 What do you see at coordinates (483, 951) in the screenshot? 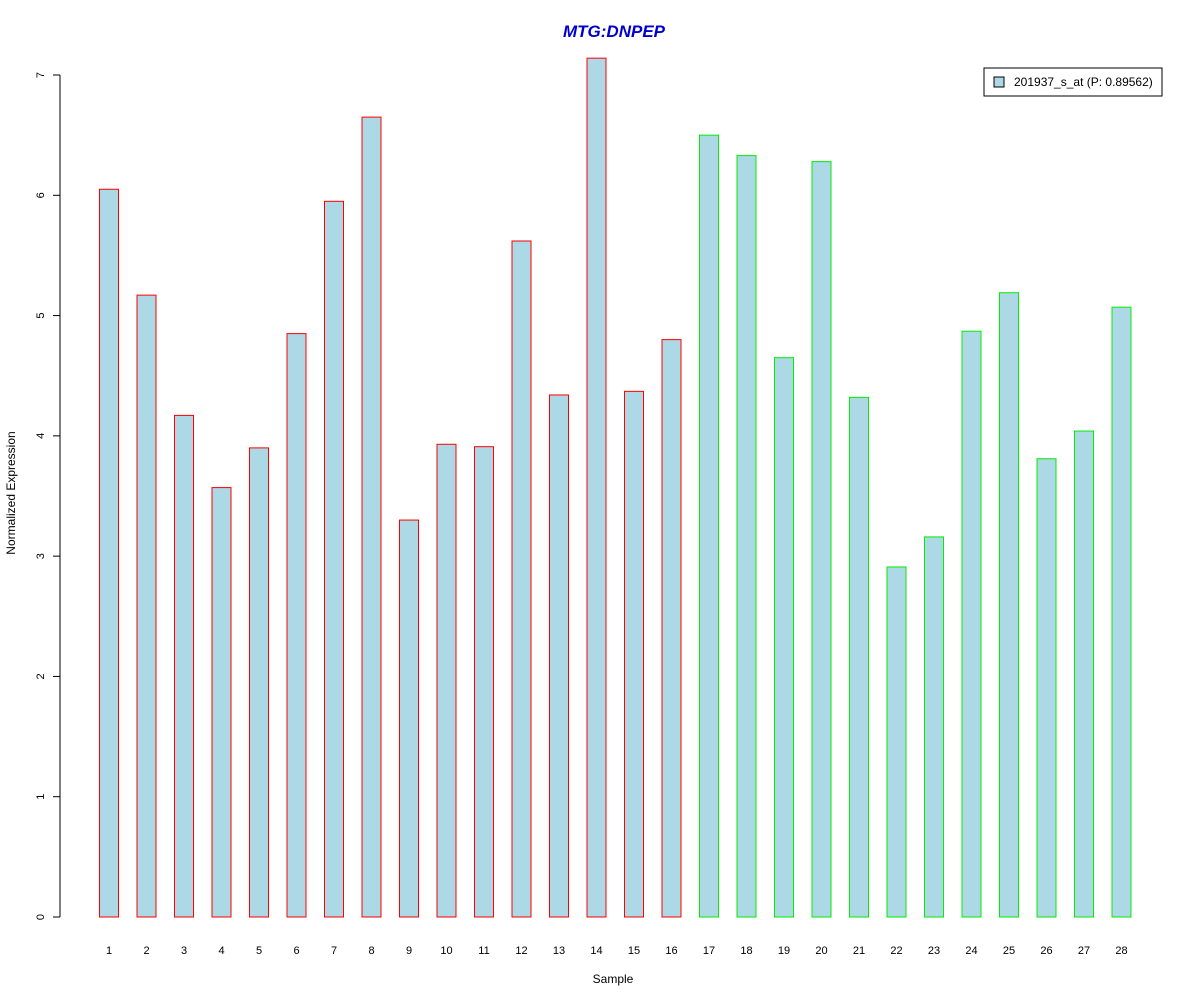
I see `x-tick-label: 11` at bounding box center [483, 951].